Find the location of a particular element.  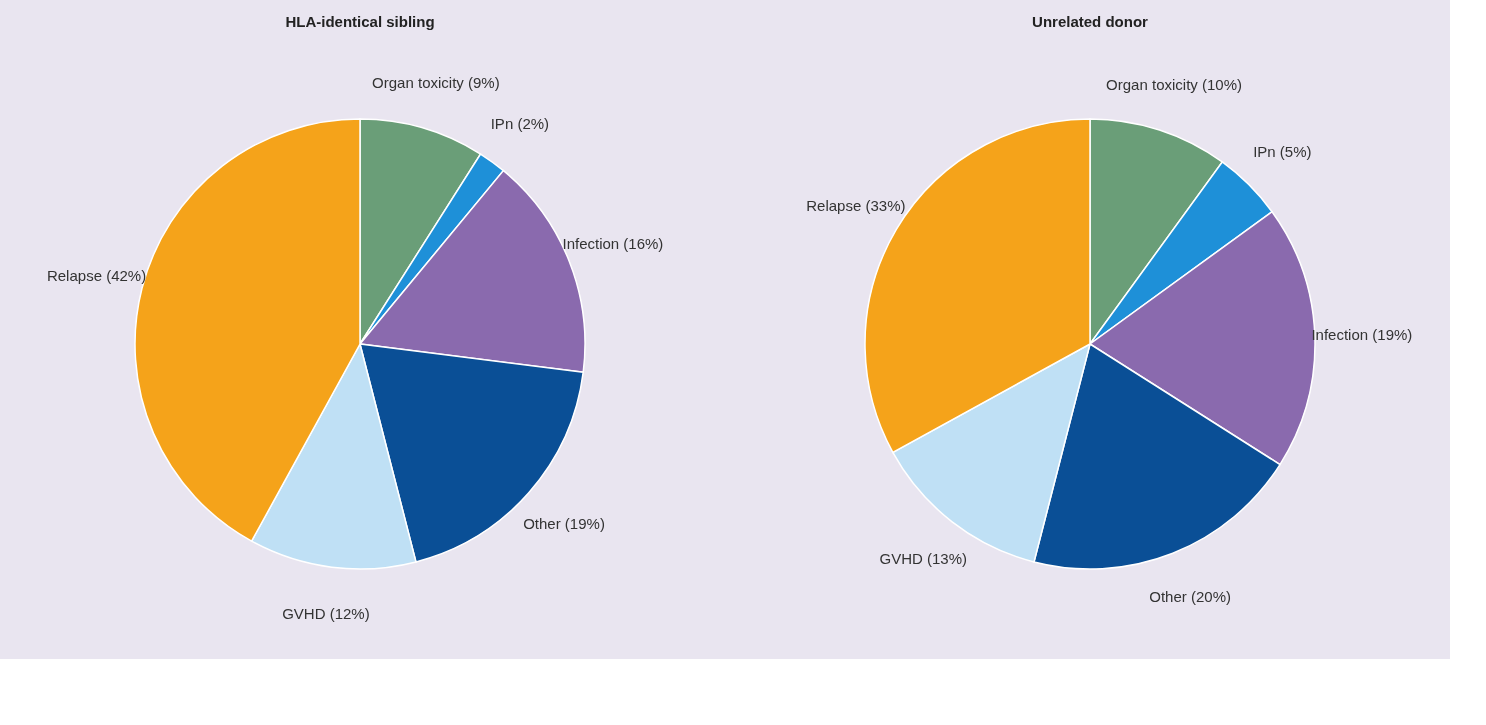

slice-label: IPn (2%) is located at coordinates (520, 123).